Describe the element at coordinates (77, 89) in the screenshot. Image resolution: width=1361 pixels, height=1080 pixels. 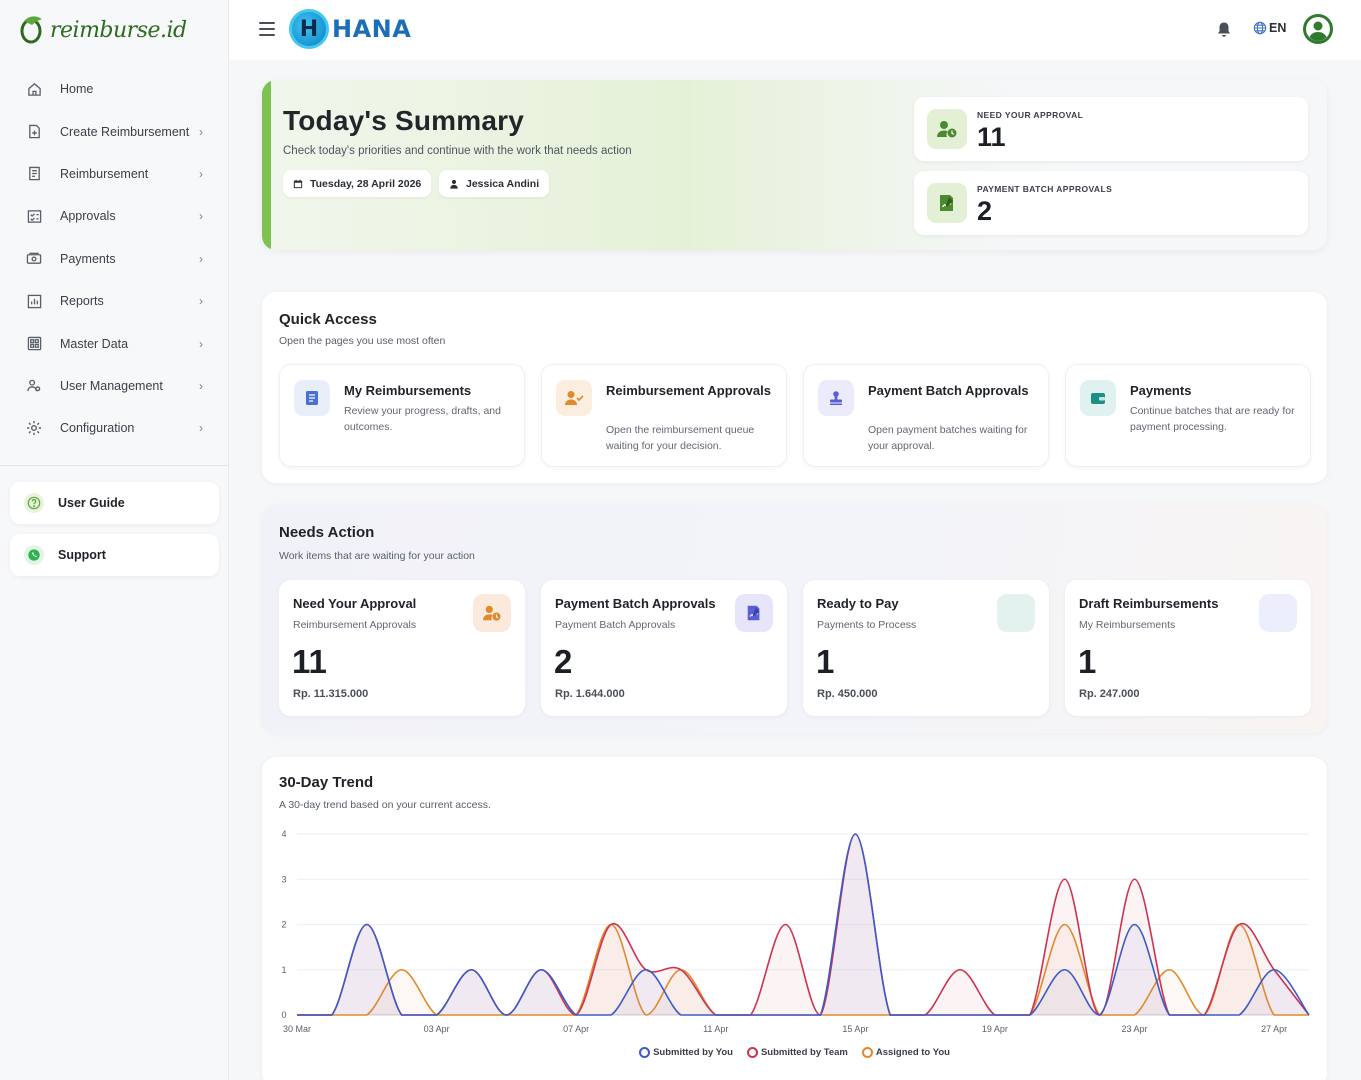
I see `sidebar-item-label: Home` at that location.